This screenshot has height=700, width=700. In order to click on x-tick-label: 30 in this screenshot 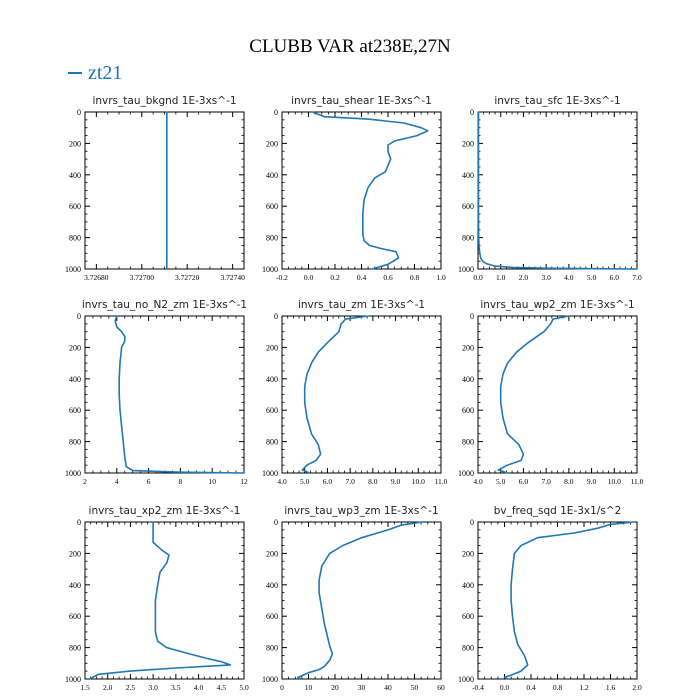, I will do `click(362, 687)`.